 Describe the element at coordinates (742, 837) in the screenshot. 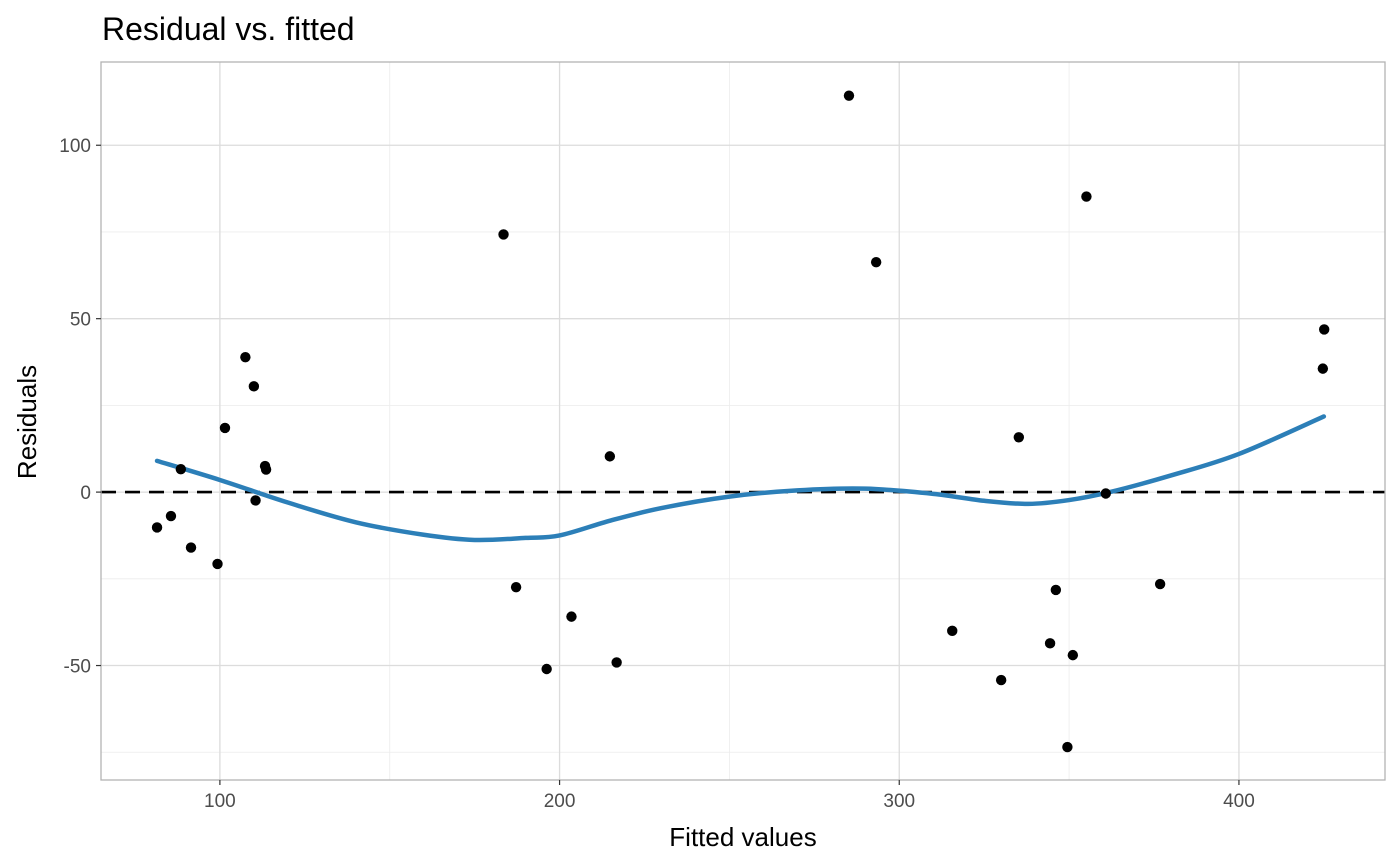

I see `x-axis-title: Fitted values` at that location.